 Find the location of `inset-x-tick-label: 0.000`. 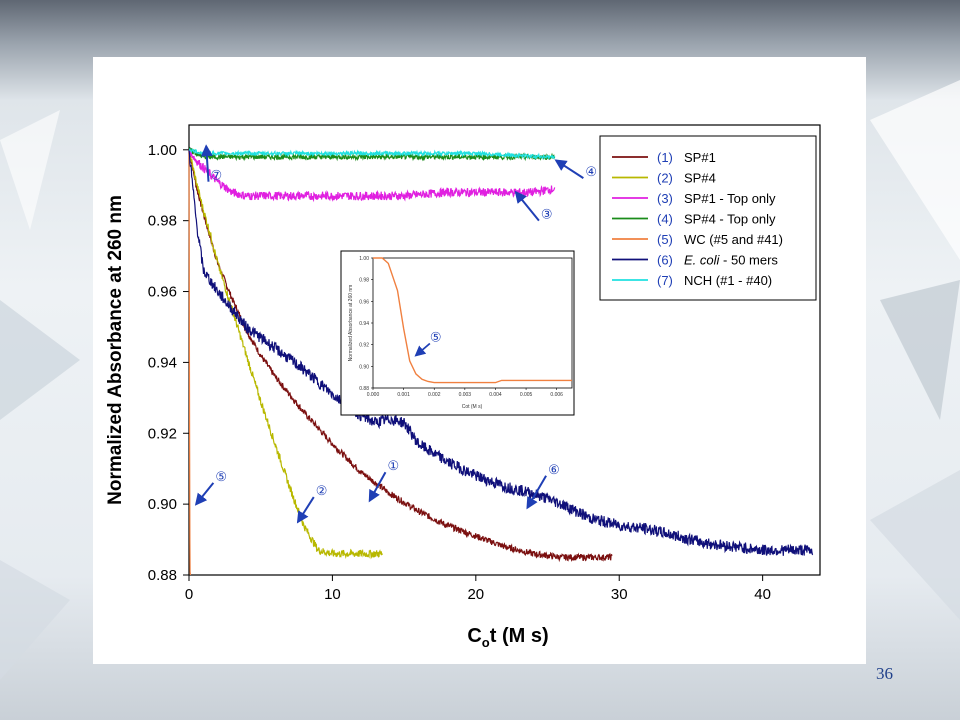

inset-x-tick-label: 0.000 is located at coordinates (373, 395).